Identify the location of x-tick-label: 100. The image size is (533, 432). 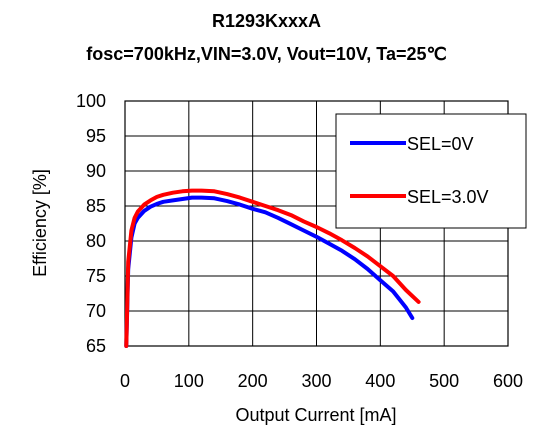
(189, 381).